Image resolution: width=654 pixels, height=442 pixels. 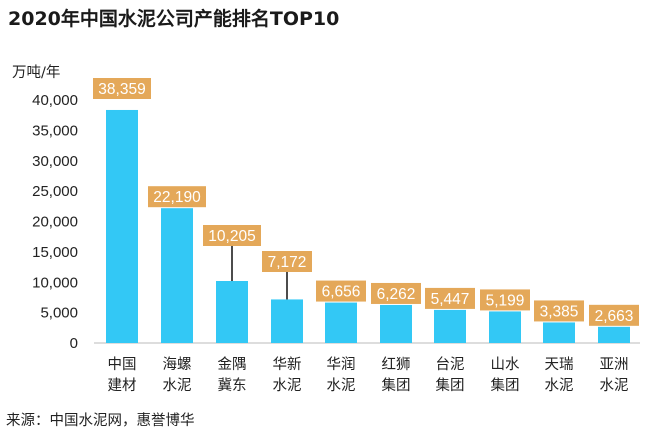 What do you see at coordinates (341, 364) in the screenshot?
I see `category-label: 华润` at bounding box center [341, 364].